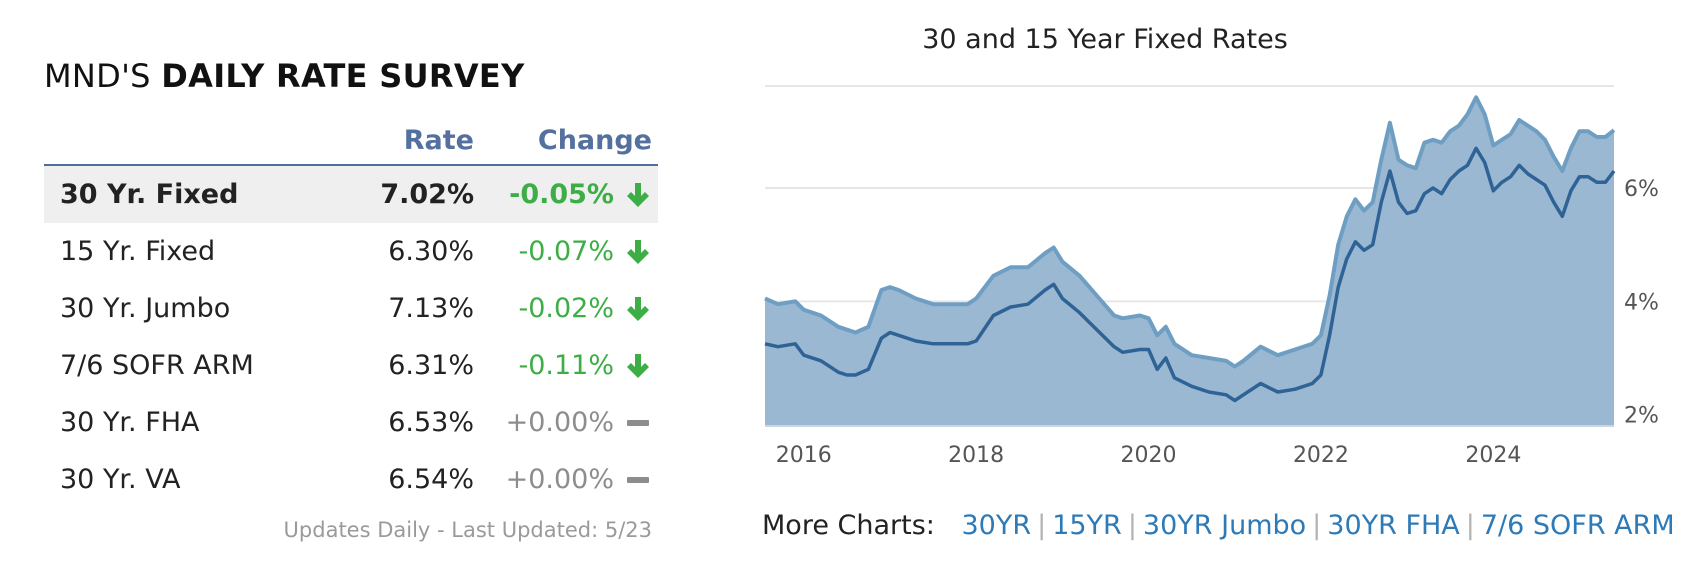 Image resolution: width=1682 pixels, height=578 pixels. Describe the element at coordinates (438, 140) in the screenshot. I see `column-header-rate: Rate` at that location.